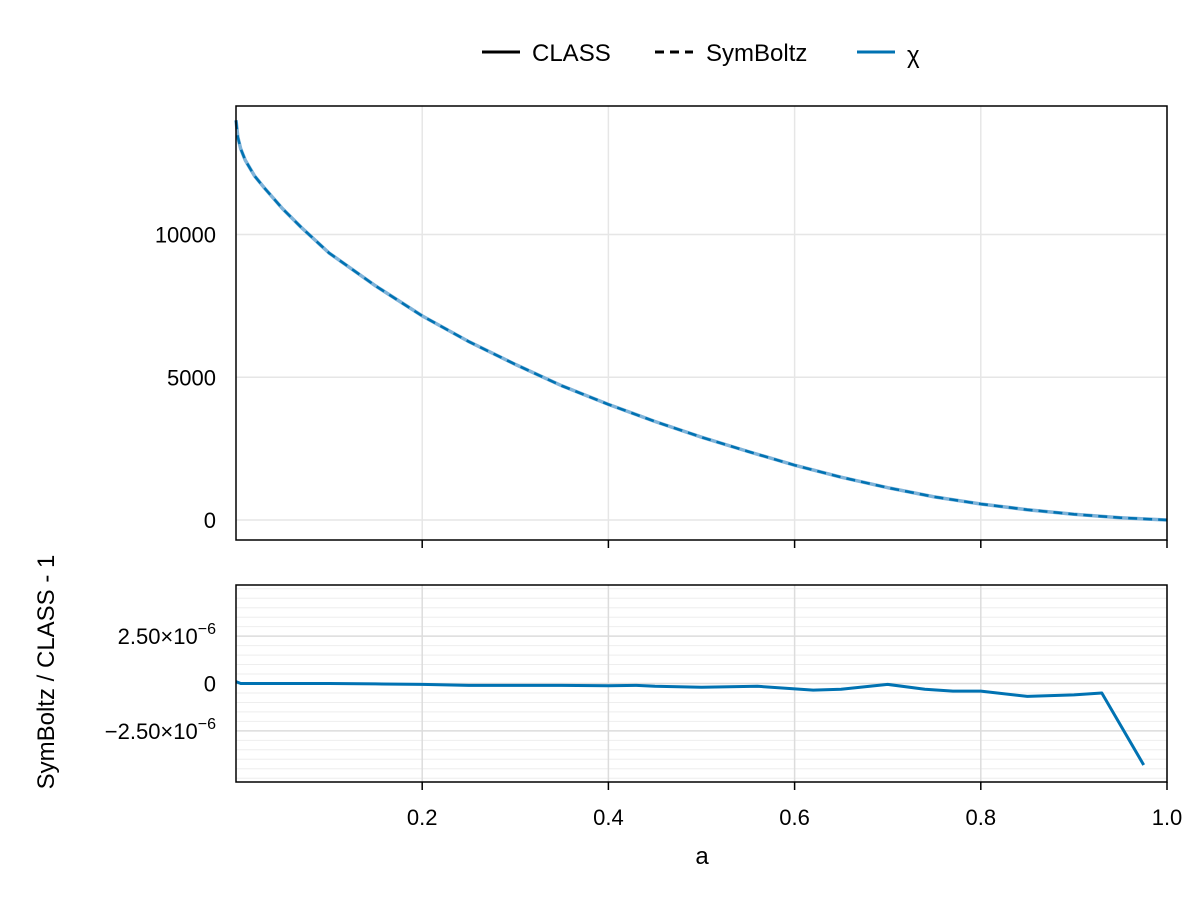 Image resolution: width=1200 pixels, height=900 pixels. I want to click on bottom-y-tick-label: 2.50×10⁻⁶, so click(167, 635).